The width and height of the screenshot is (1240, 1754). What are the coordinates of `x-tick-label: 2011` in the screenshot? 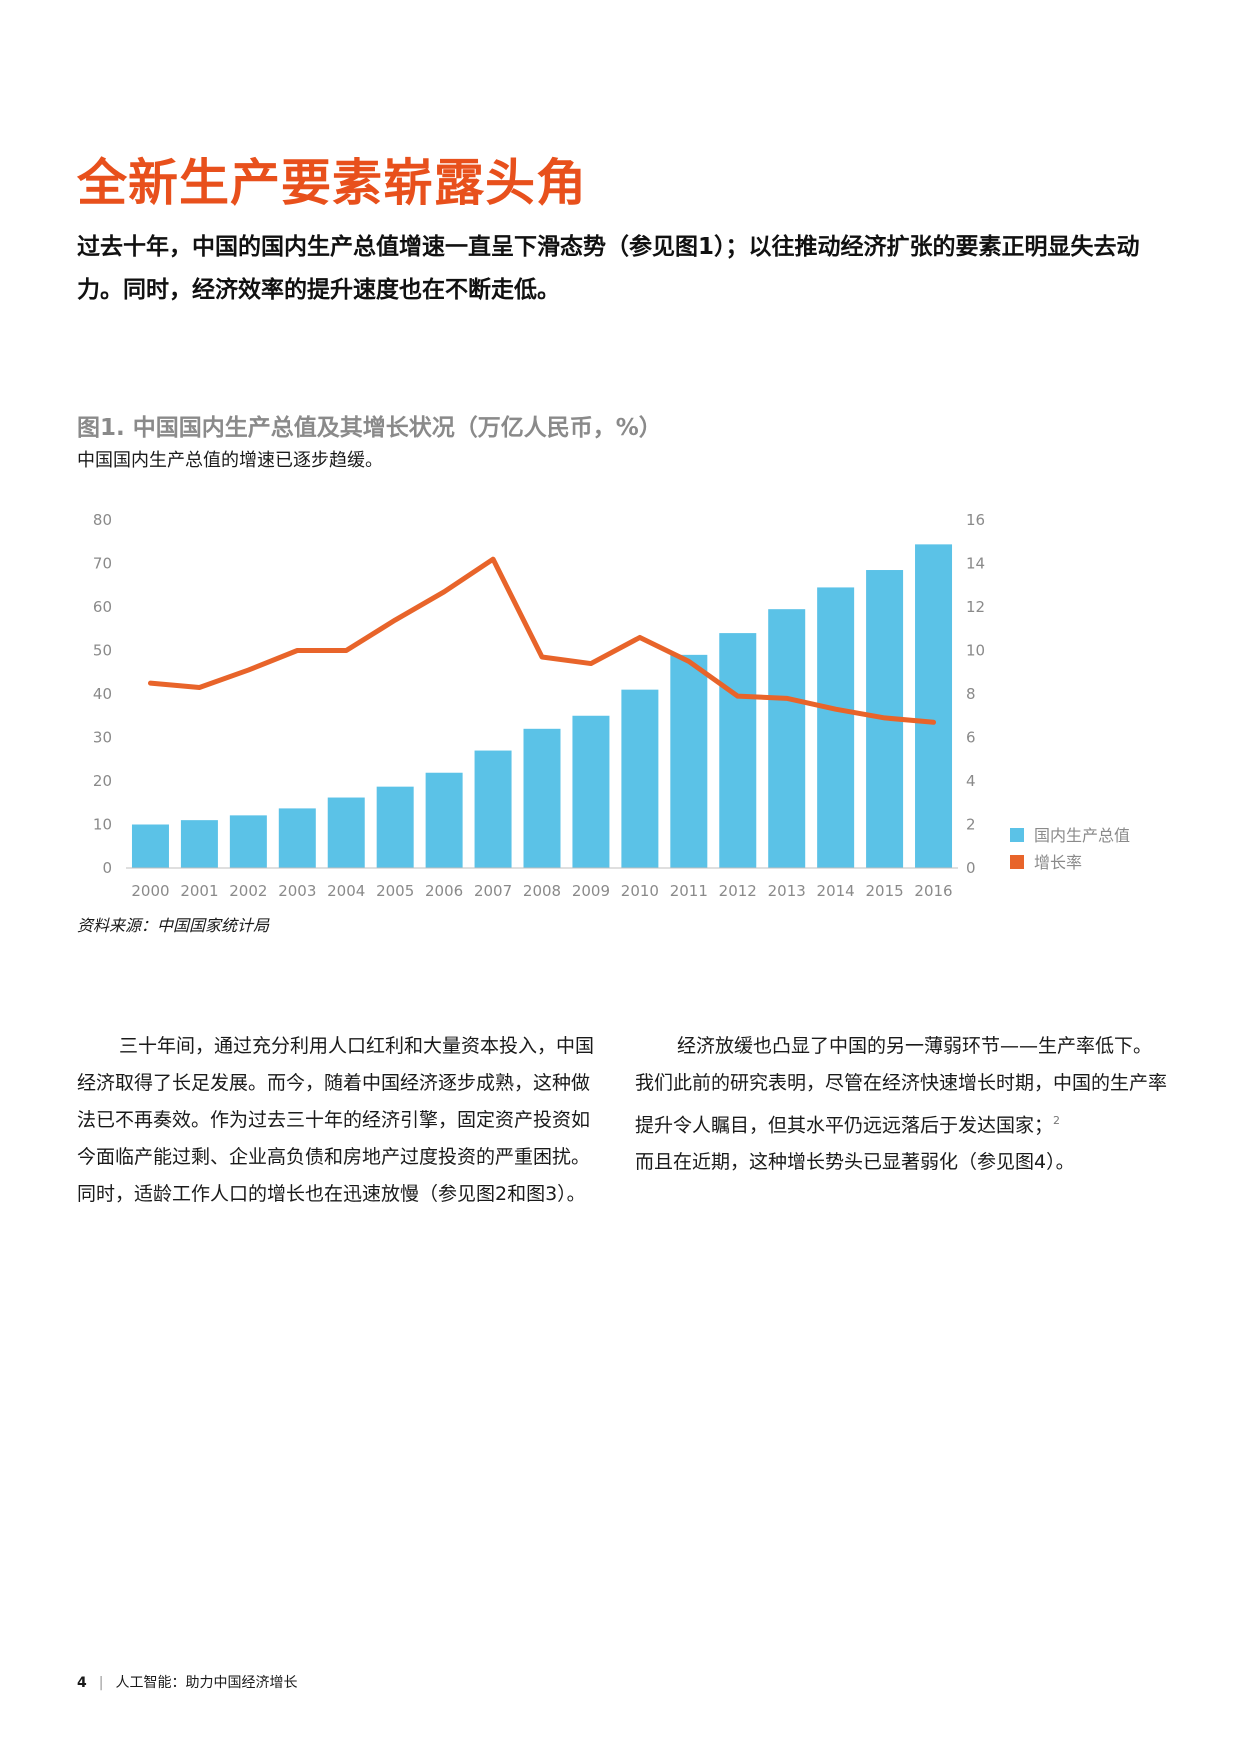 It's located at (689, 891).